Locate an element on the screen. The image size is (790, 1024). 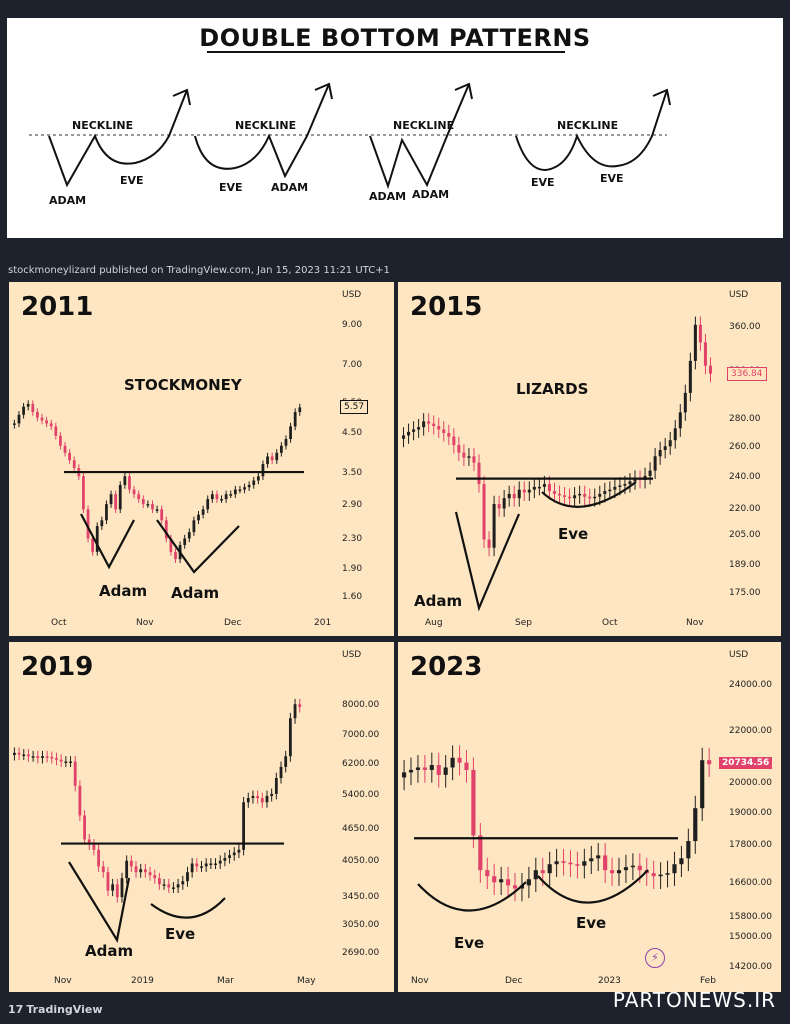
pattern-1-neckline-label: NECKLINE is located at coordinates (103, 125).